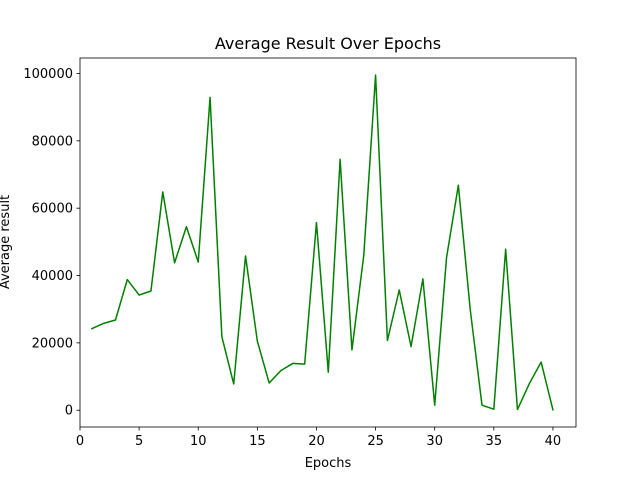 This screenshot has width=640, height=484. Describe the element at coordinates (553, 441) in the screenshot. I see `x-tick-label: 40` at that location.